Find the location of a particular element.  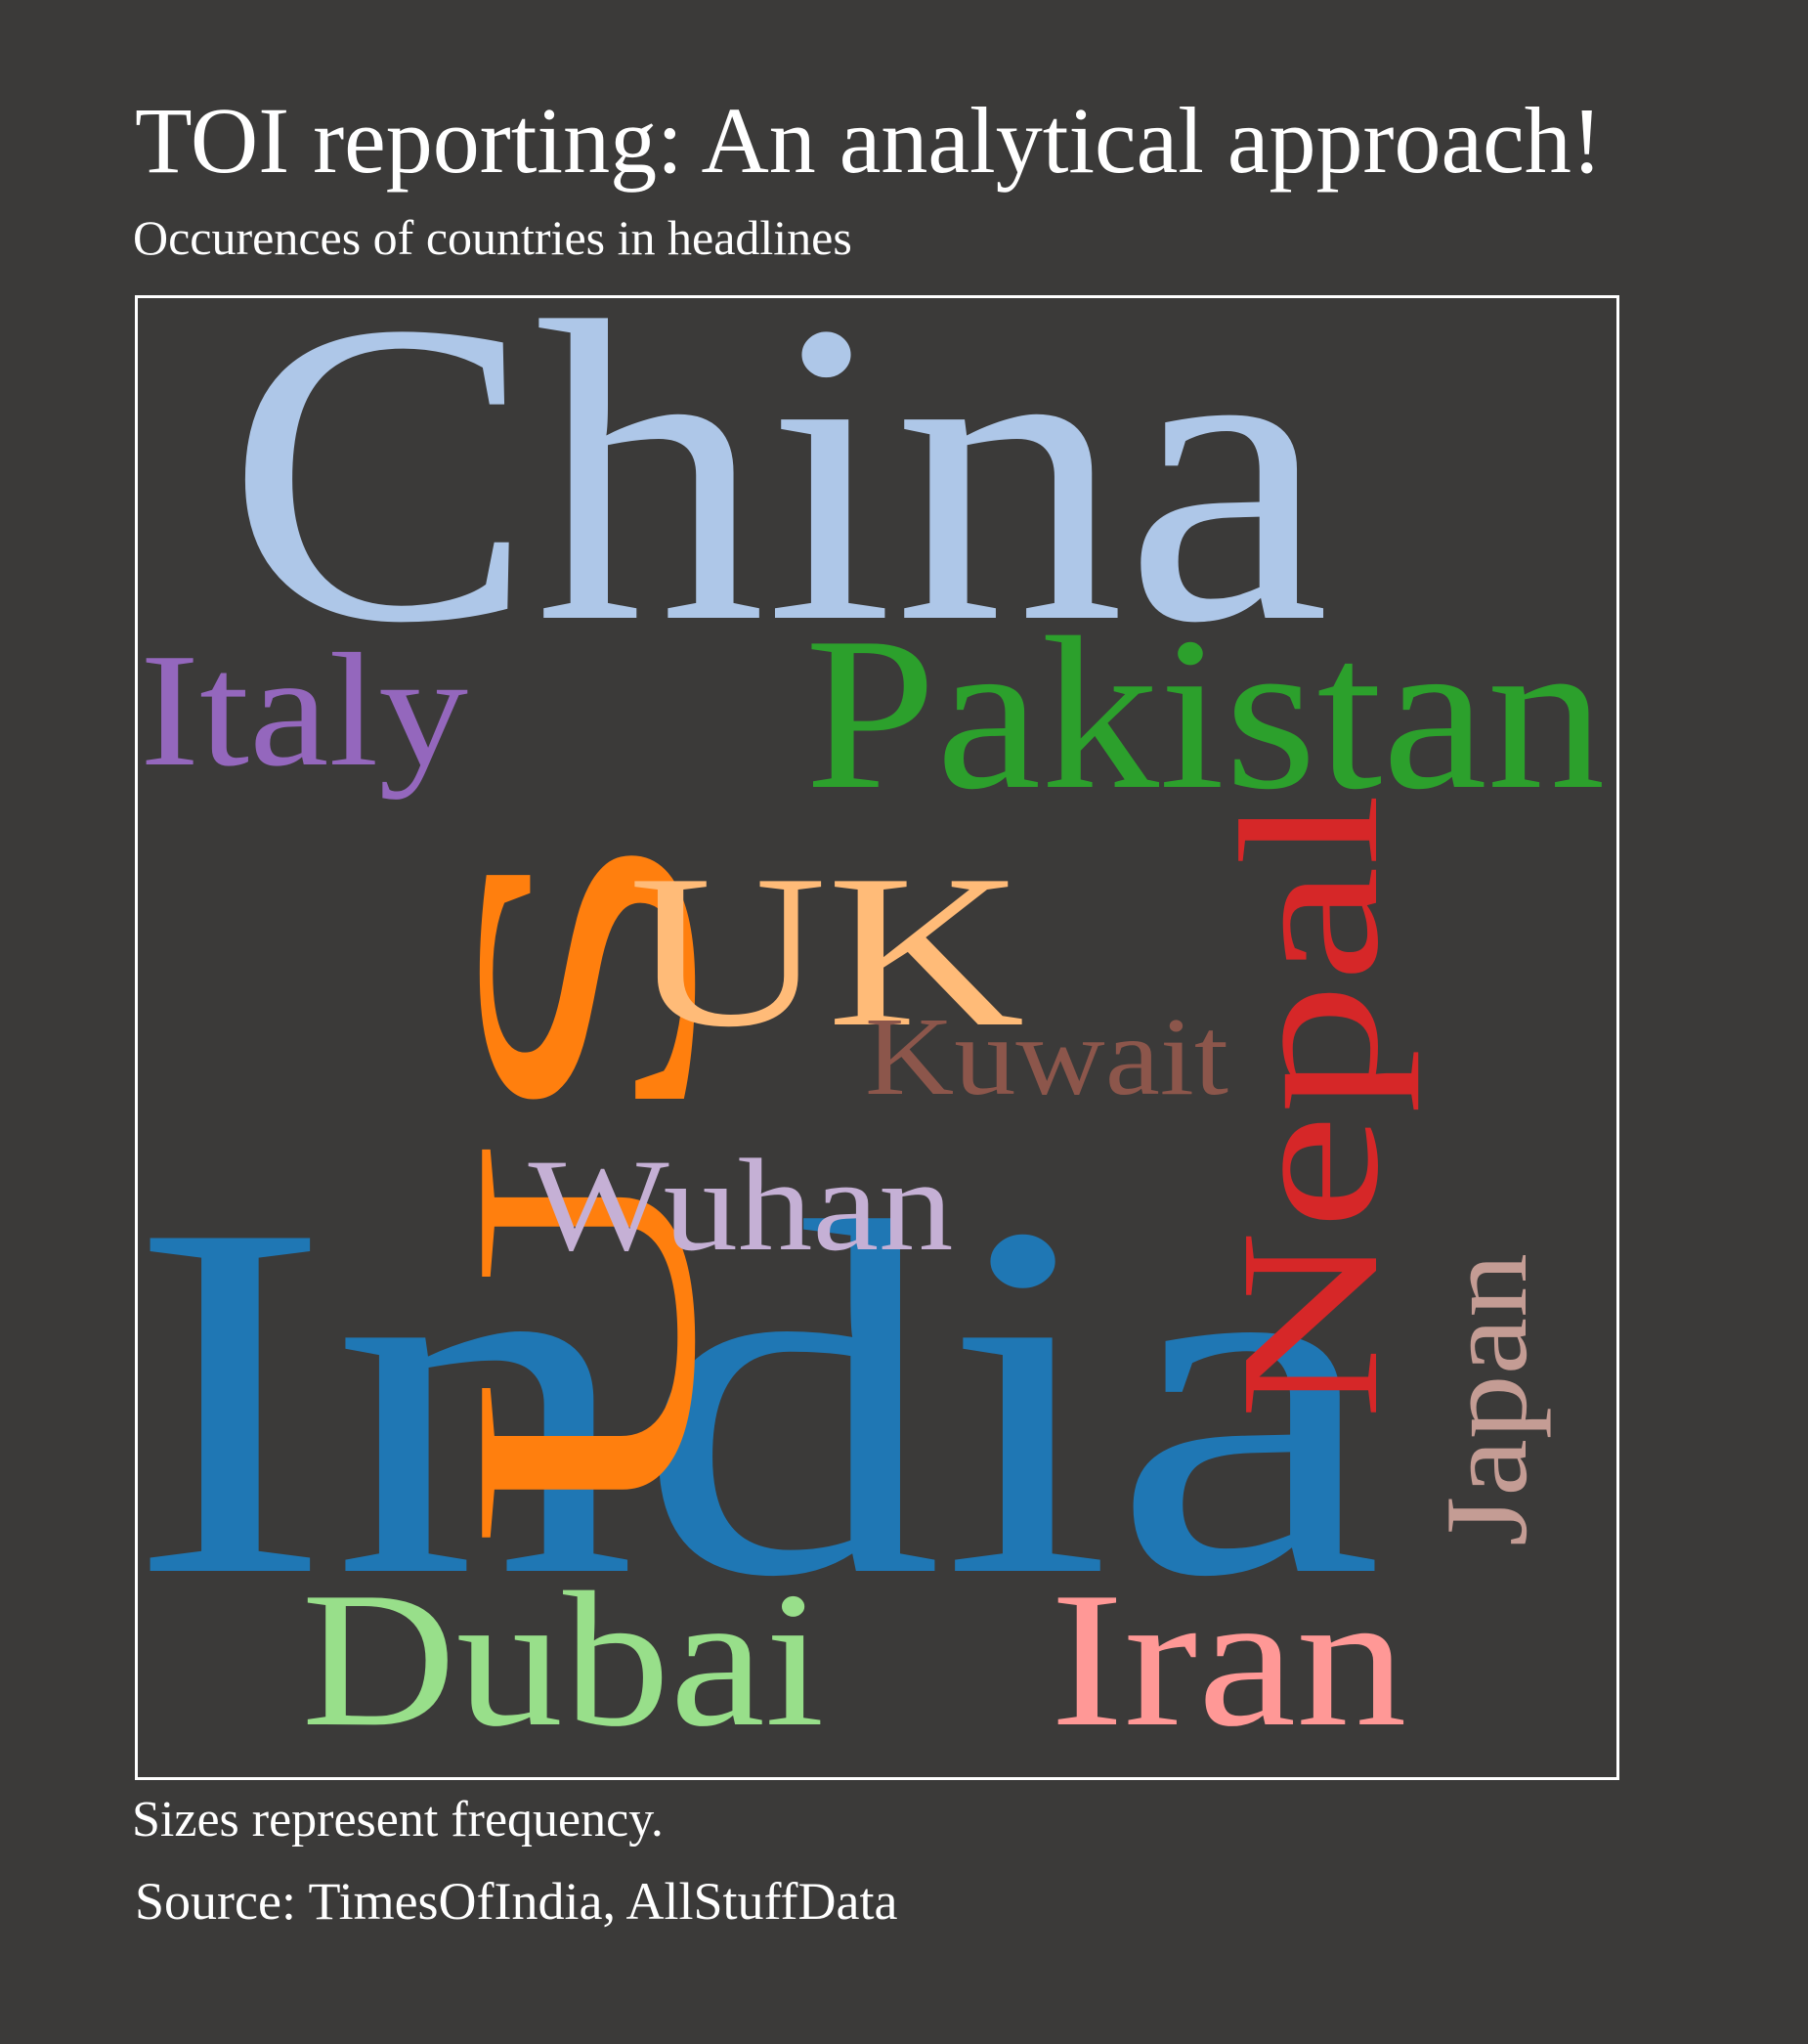

chart-subtitle: Occurences of countries in headlines is located at coordinates (492, 237).